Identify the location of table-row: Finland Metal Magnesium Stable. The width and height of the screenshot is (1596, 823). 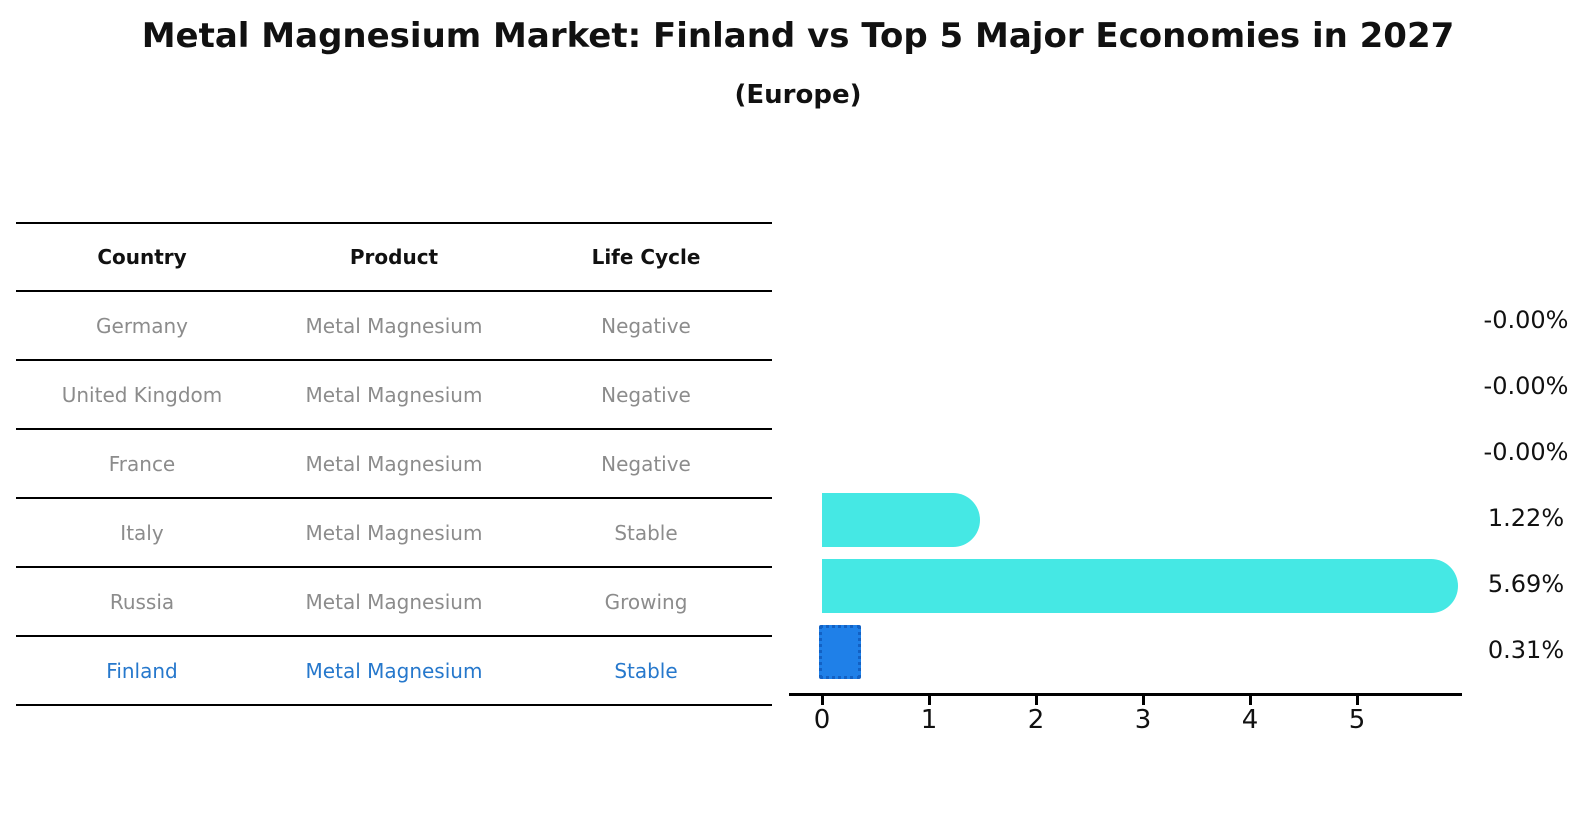
(394, 671).